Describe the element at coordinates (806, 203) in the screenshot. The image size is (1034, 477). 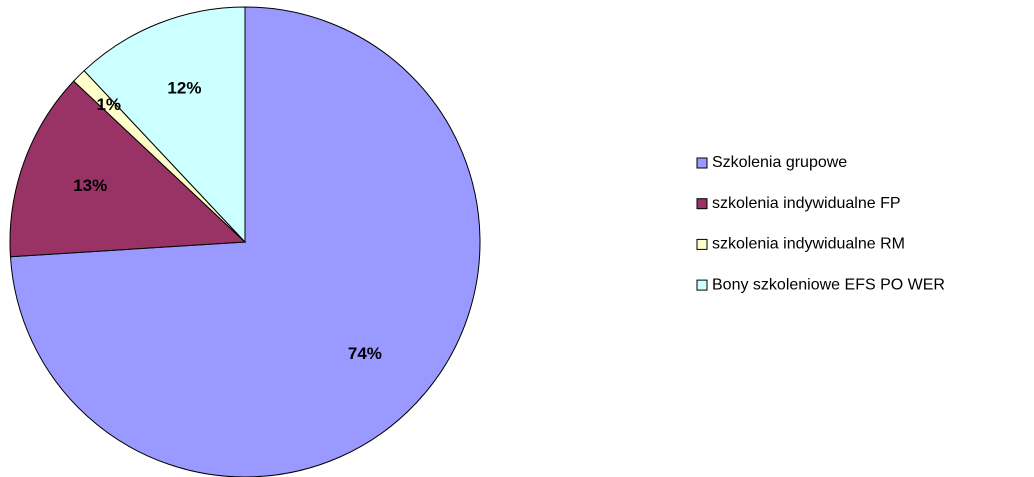
I see `legend-label: szkolenia indywidualne FP` at that location.